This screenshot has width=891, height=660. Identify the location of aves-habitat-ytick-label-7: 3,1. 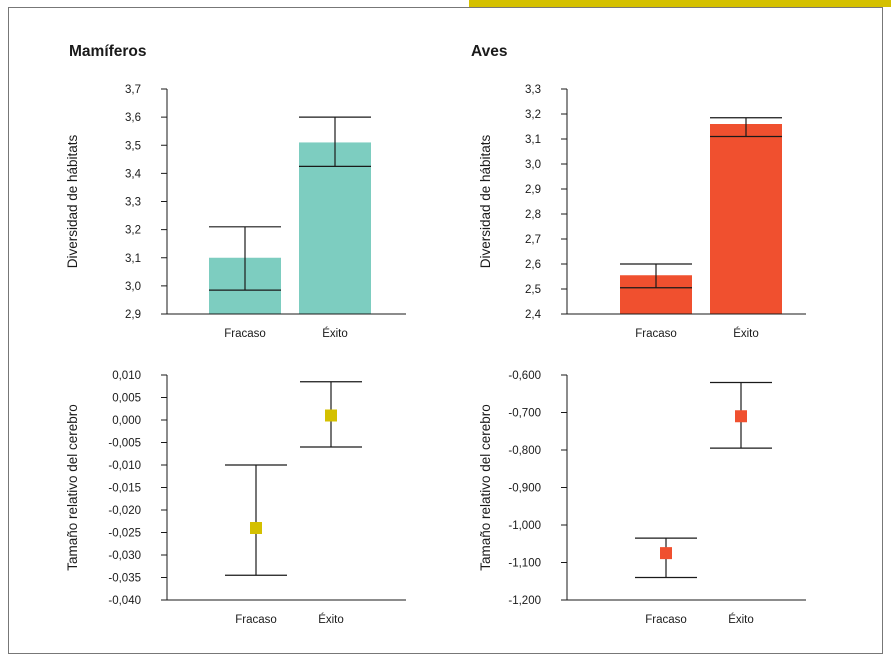
(533, 140).